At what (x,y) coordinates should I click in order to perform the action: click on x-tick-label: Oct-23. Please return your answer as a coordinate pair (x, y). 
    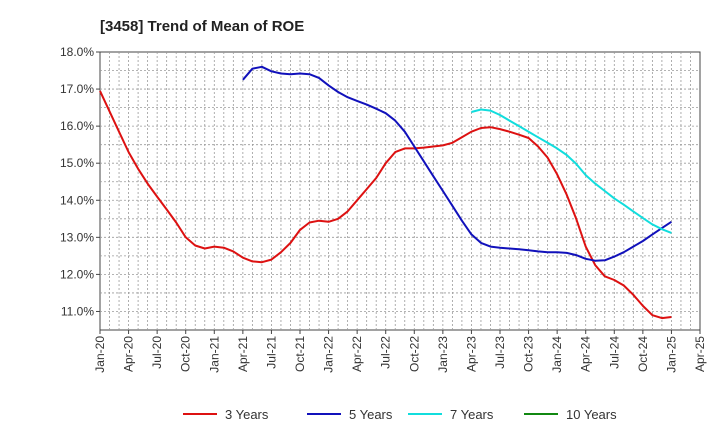
    Looking at the image, I should click on (529, 354).